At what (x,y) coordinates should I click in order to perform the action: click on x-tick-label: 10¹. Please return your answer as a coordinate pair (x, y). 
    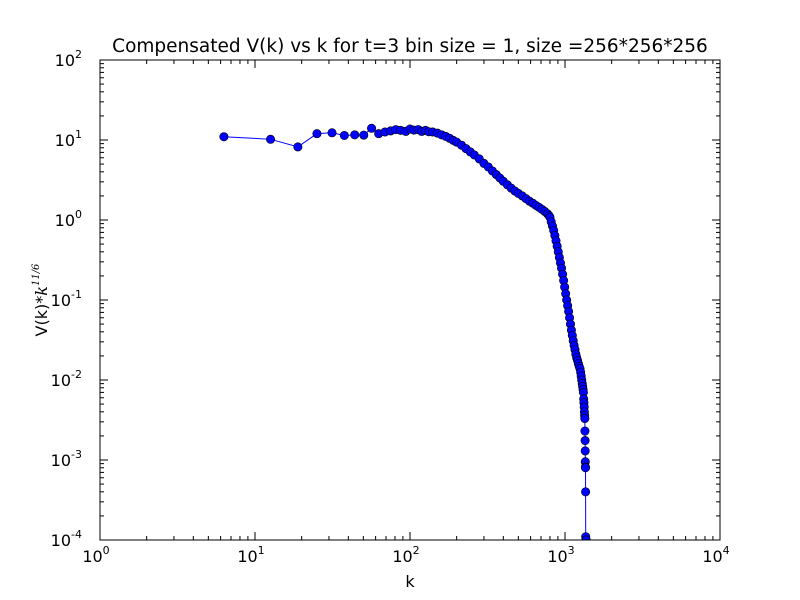
    Looking at the image, I should click on (250, 555).